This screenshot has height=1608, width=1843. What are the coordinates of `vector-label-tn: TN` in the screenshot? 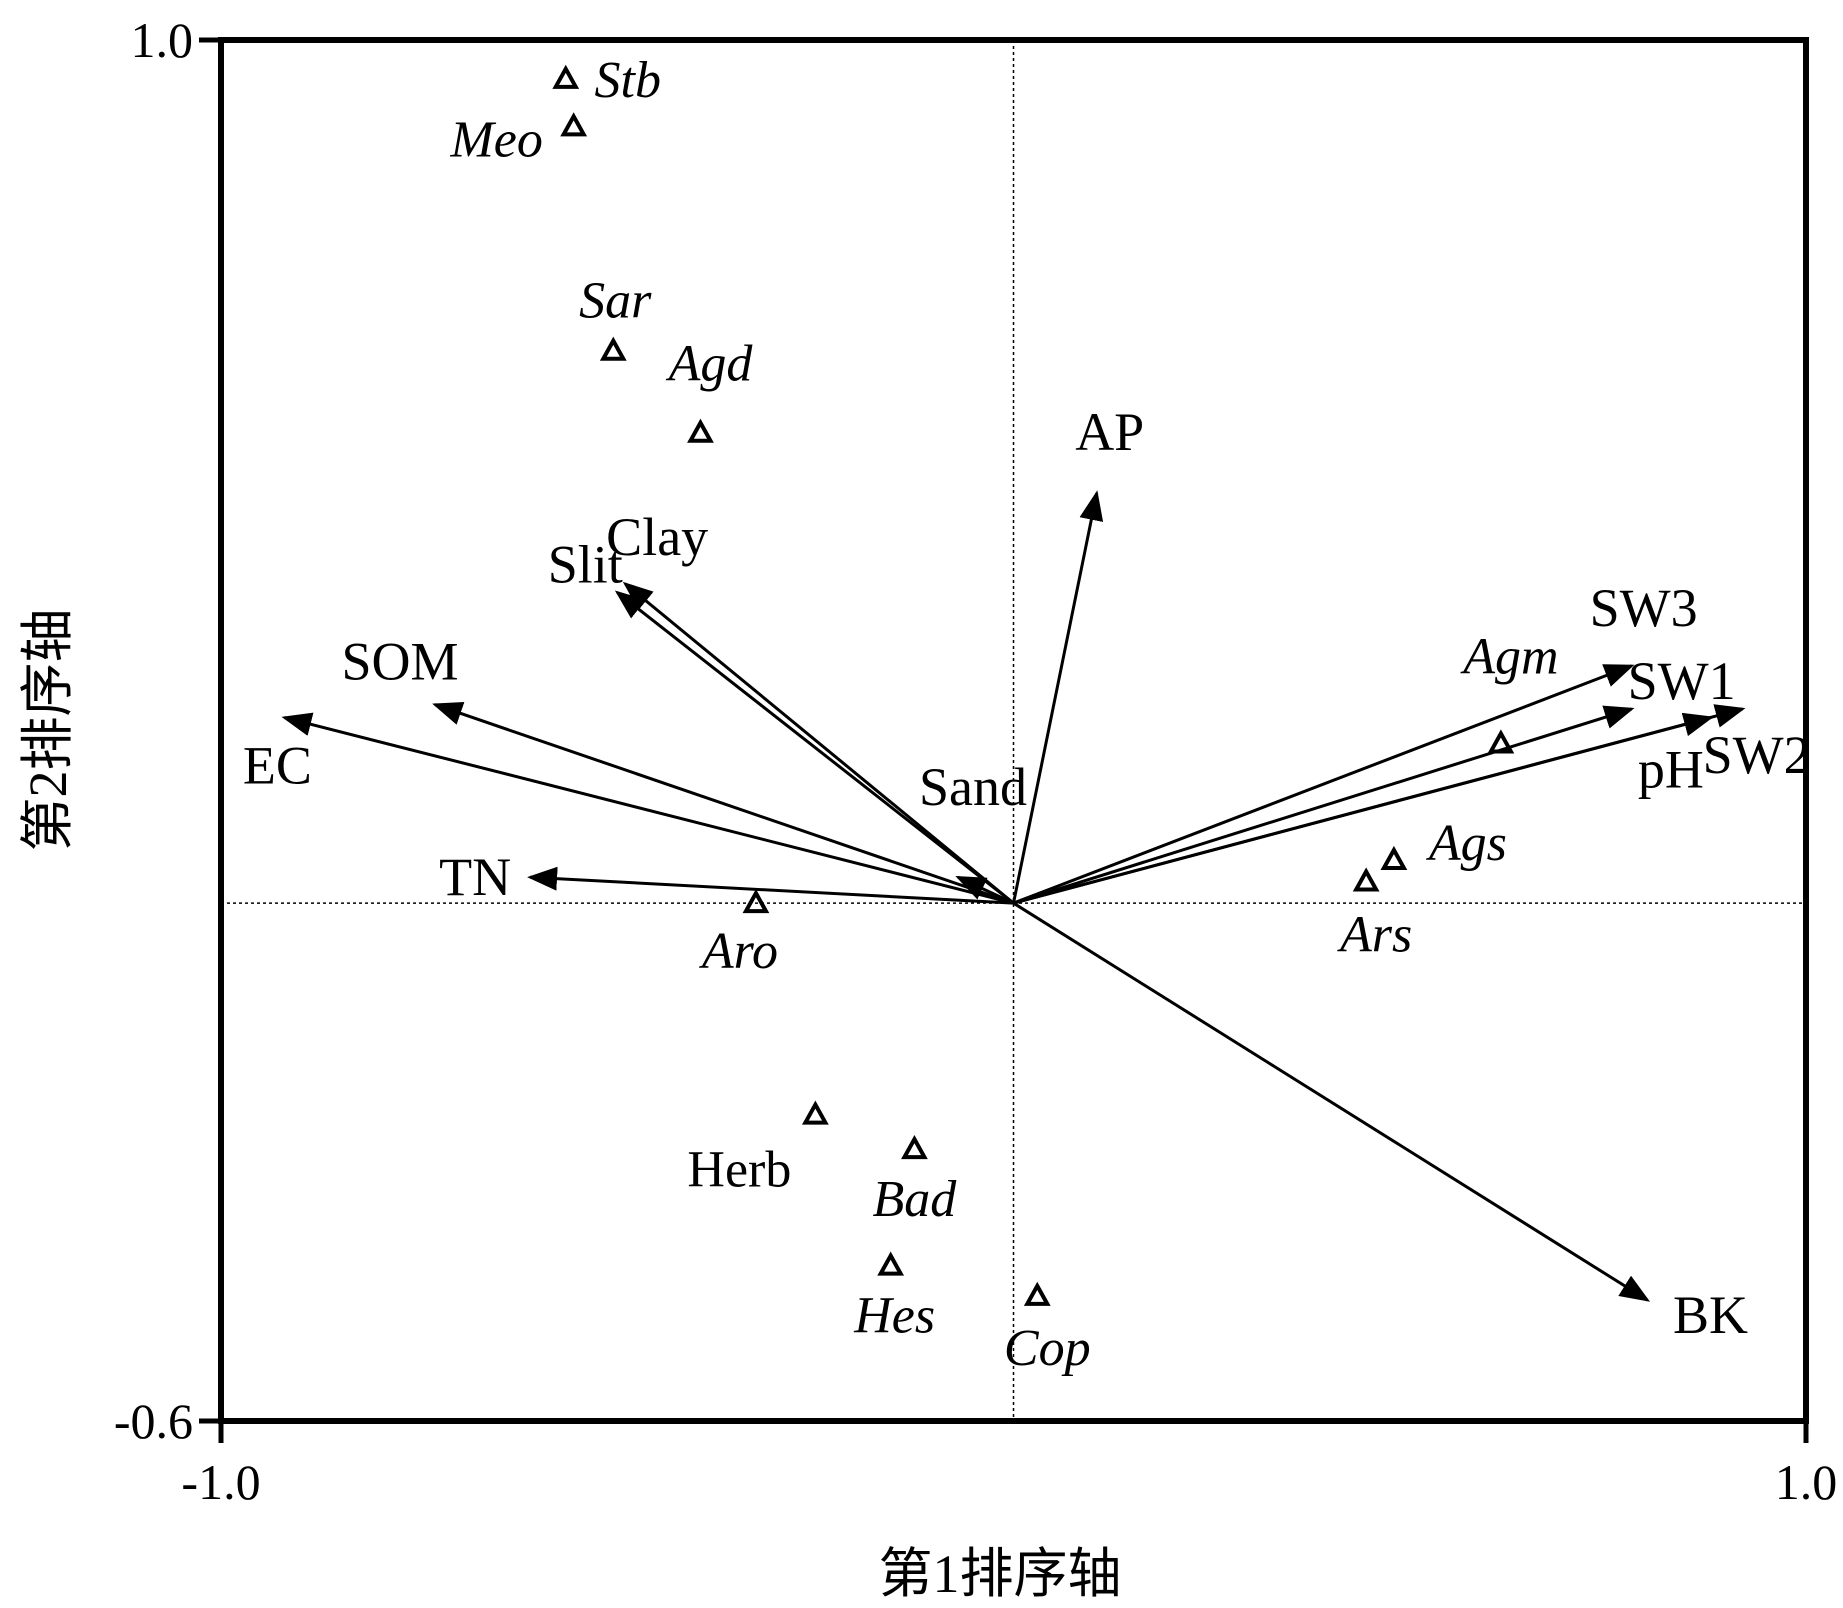 It's located at (475, 877).